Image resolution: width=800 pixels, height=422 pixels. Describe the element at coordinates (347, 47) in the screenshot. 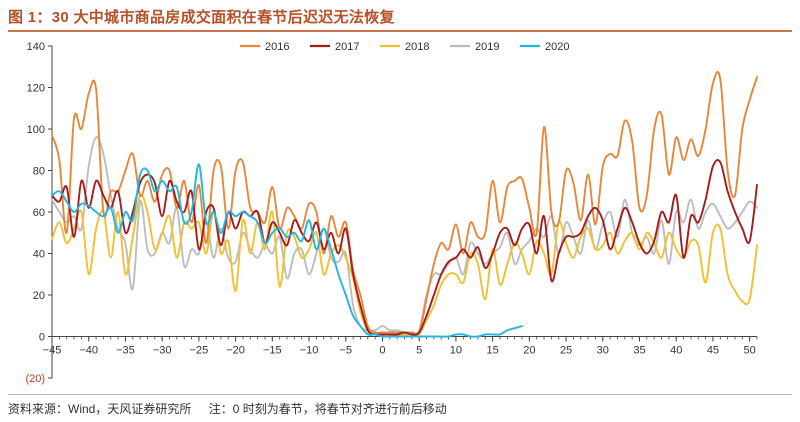

I see `legend-label-2017: 2017` at that location.